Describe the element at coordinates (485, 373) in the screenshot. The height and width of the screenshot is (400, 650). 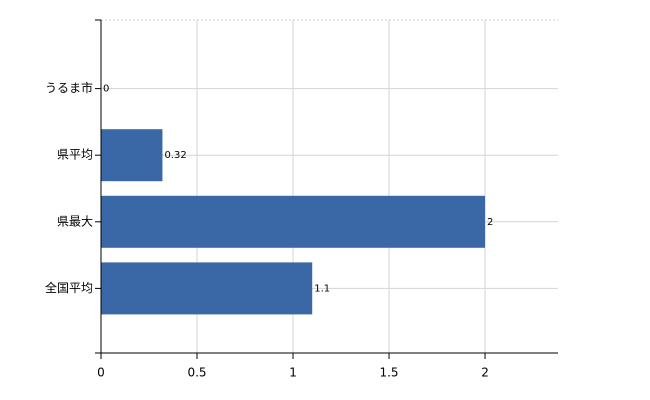
I see `x-tick-label: 2` at that location.